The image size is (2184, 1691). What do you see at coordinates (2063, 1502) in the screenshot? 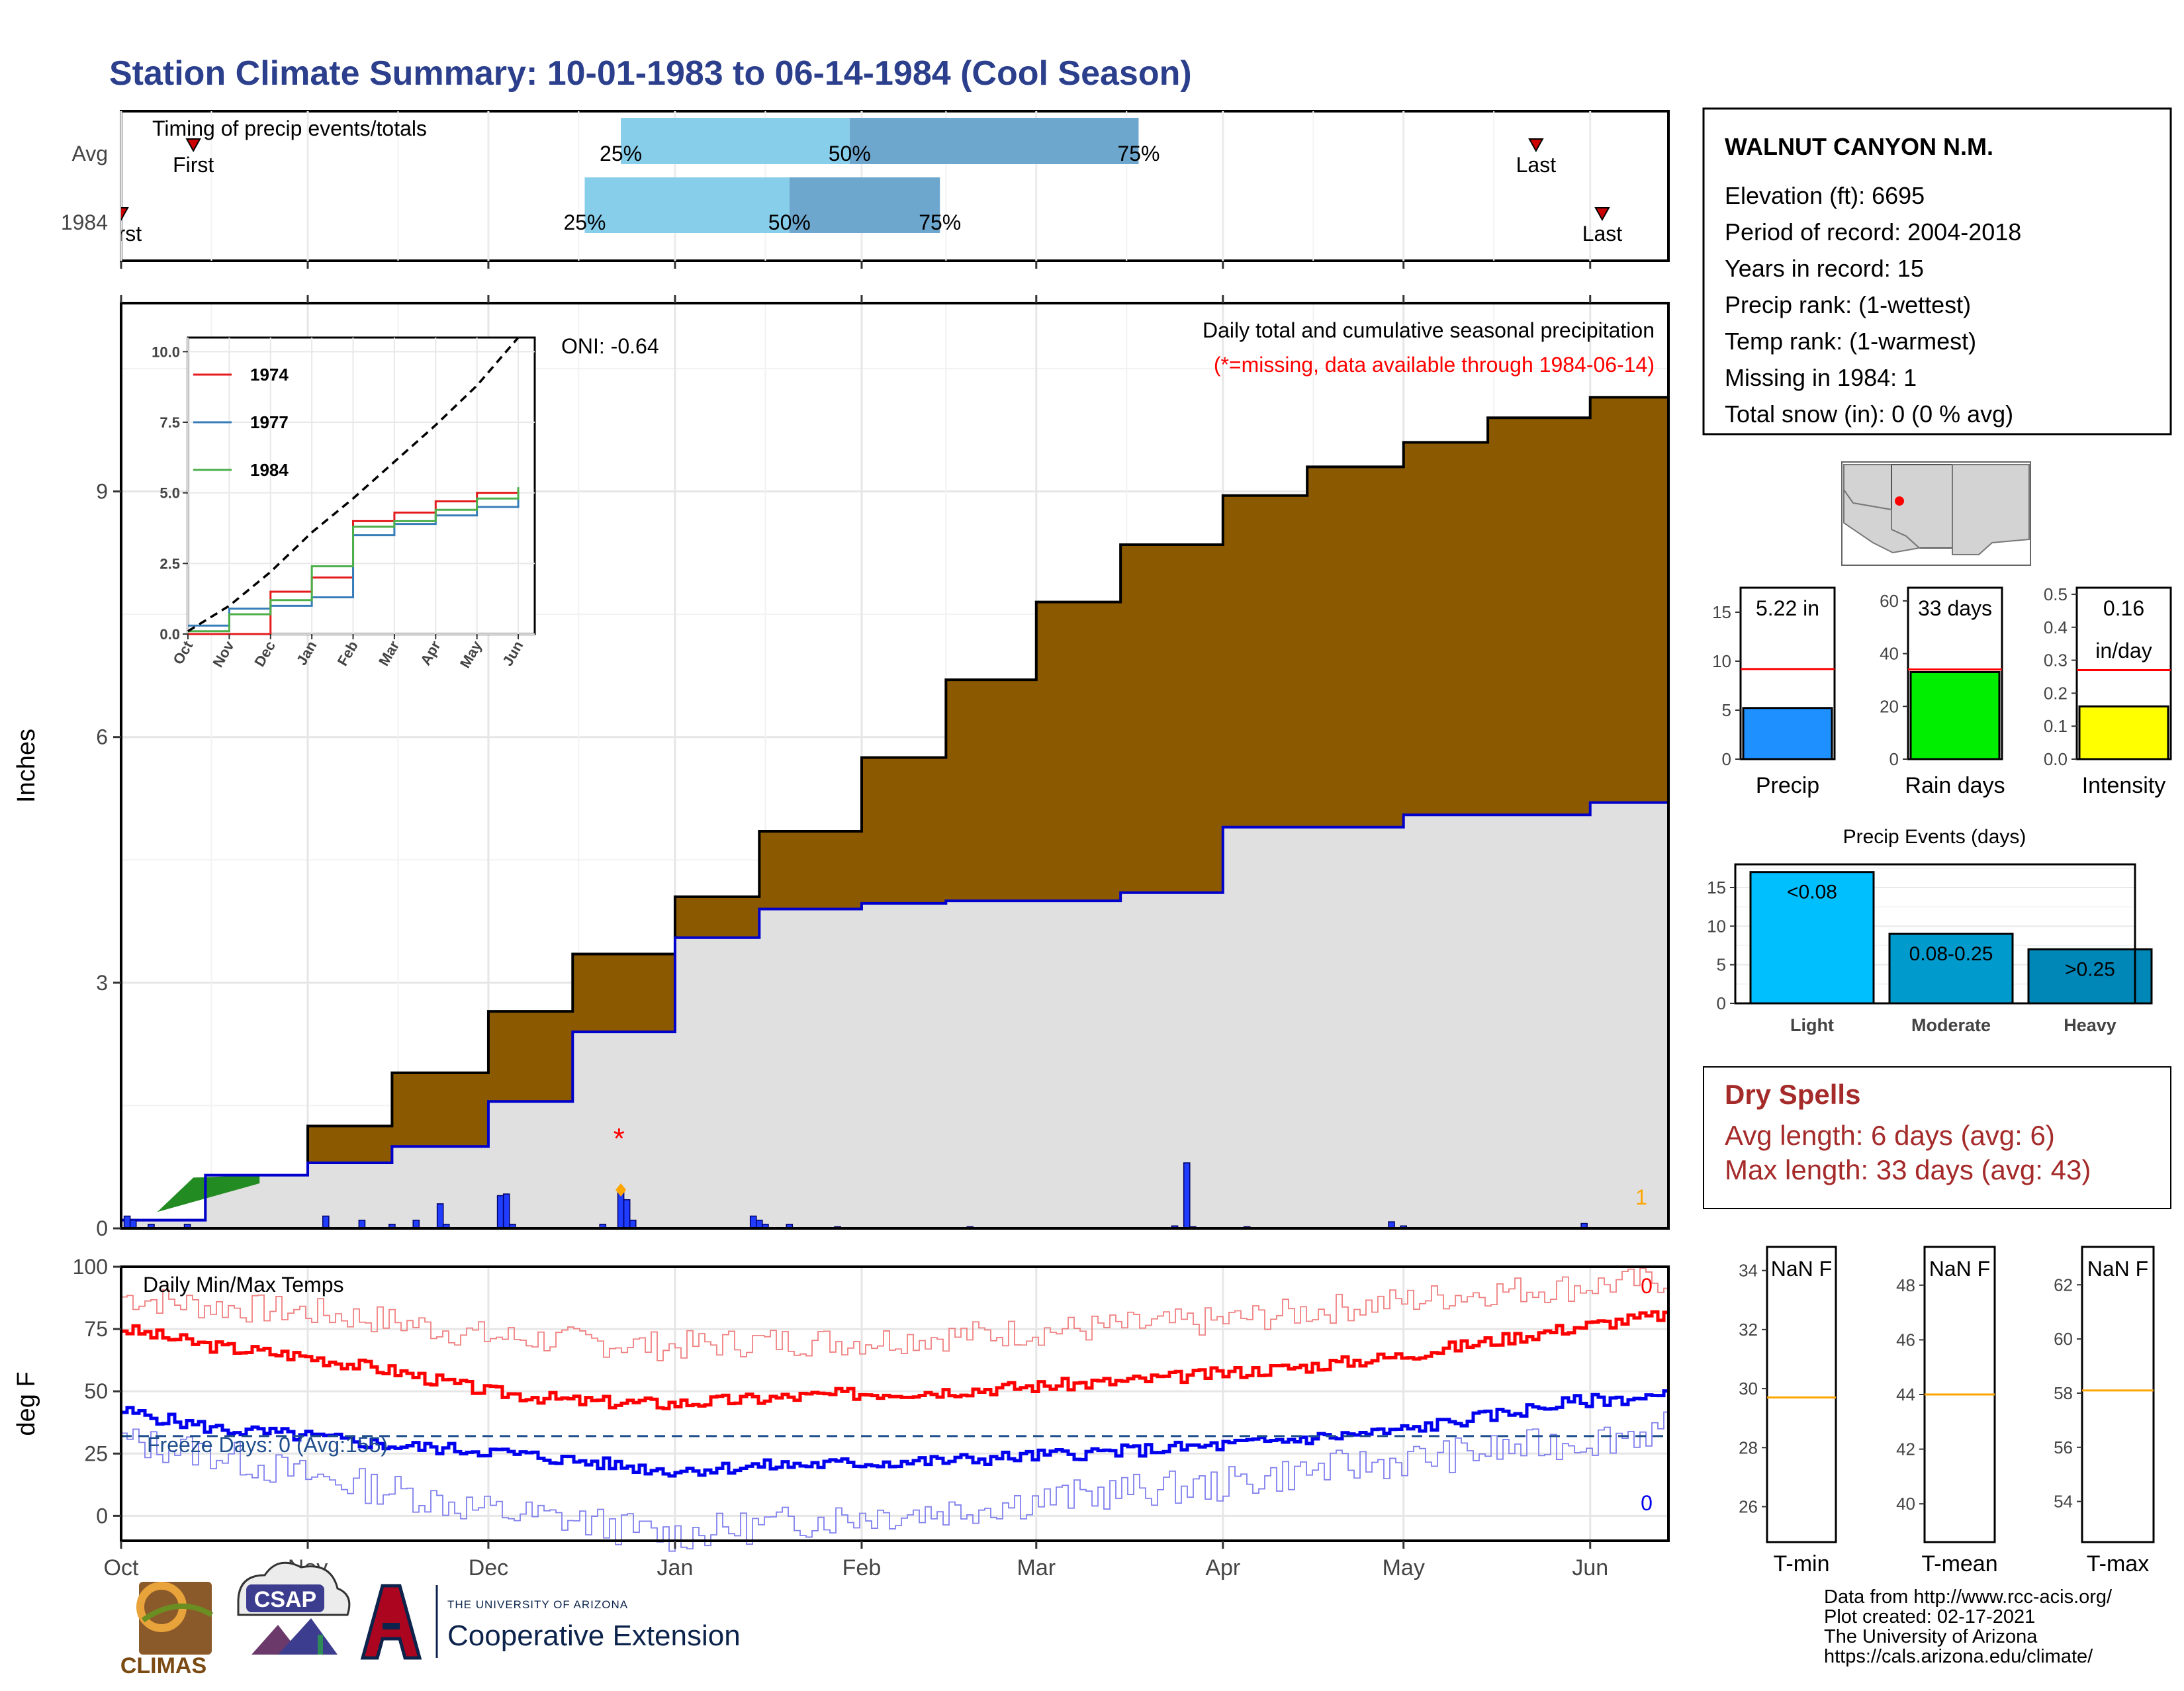
I see `temp-box-ytick: 54` at bounding box center [2063, 1502].